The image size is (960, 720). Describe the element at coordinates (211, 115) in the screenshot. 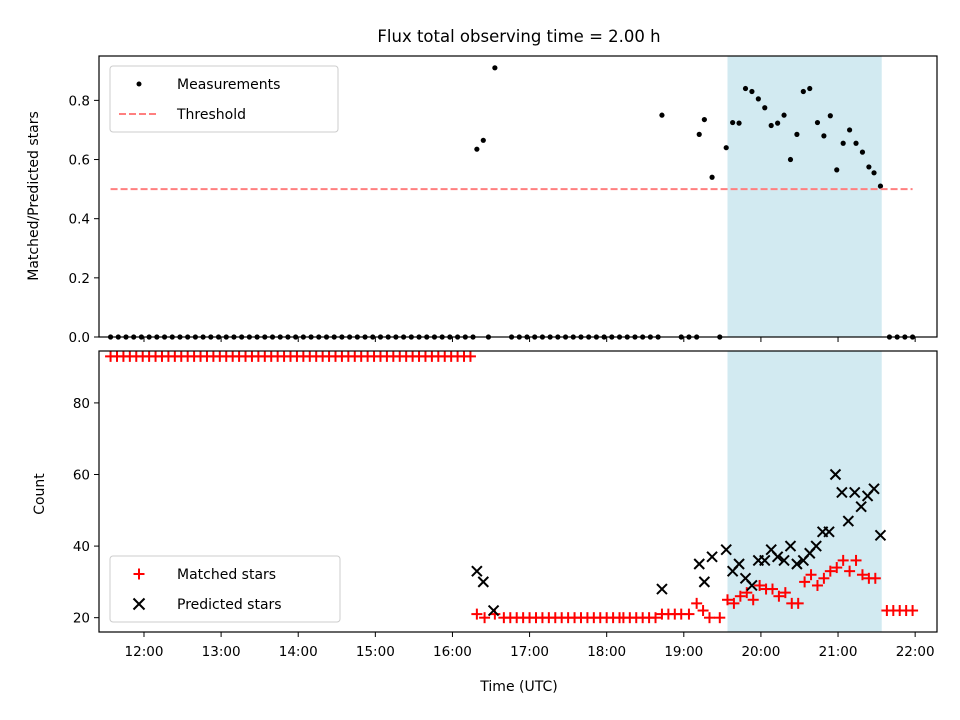

I see `legend-label-threshold: Threshold` at that location.